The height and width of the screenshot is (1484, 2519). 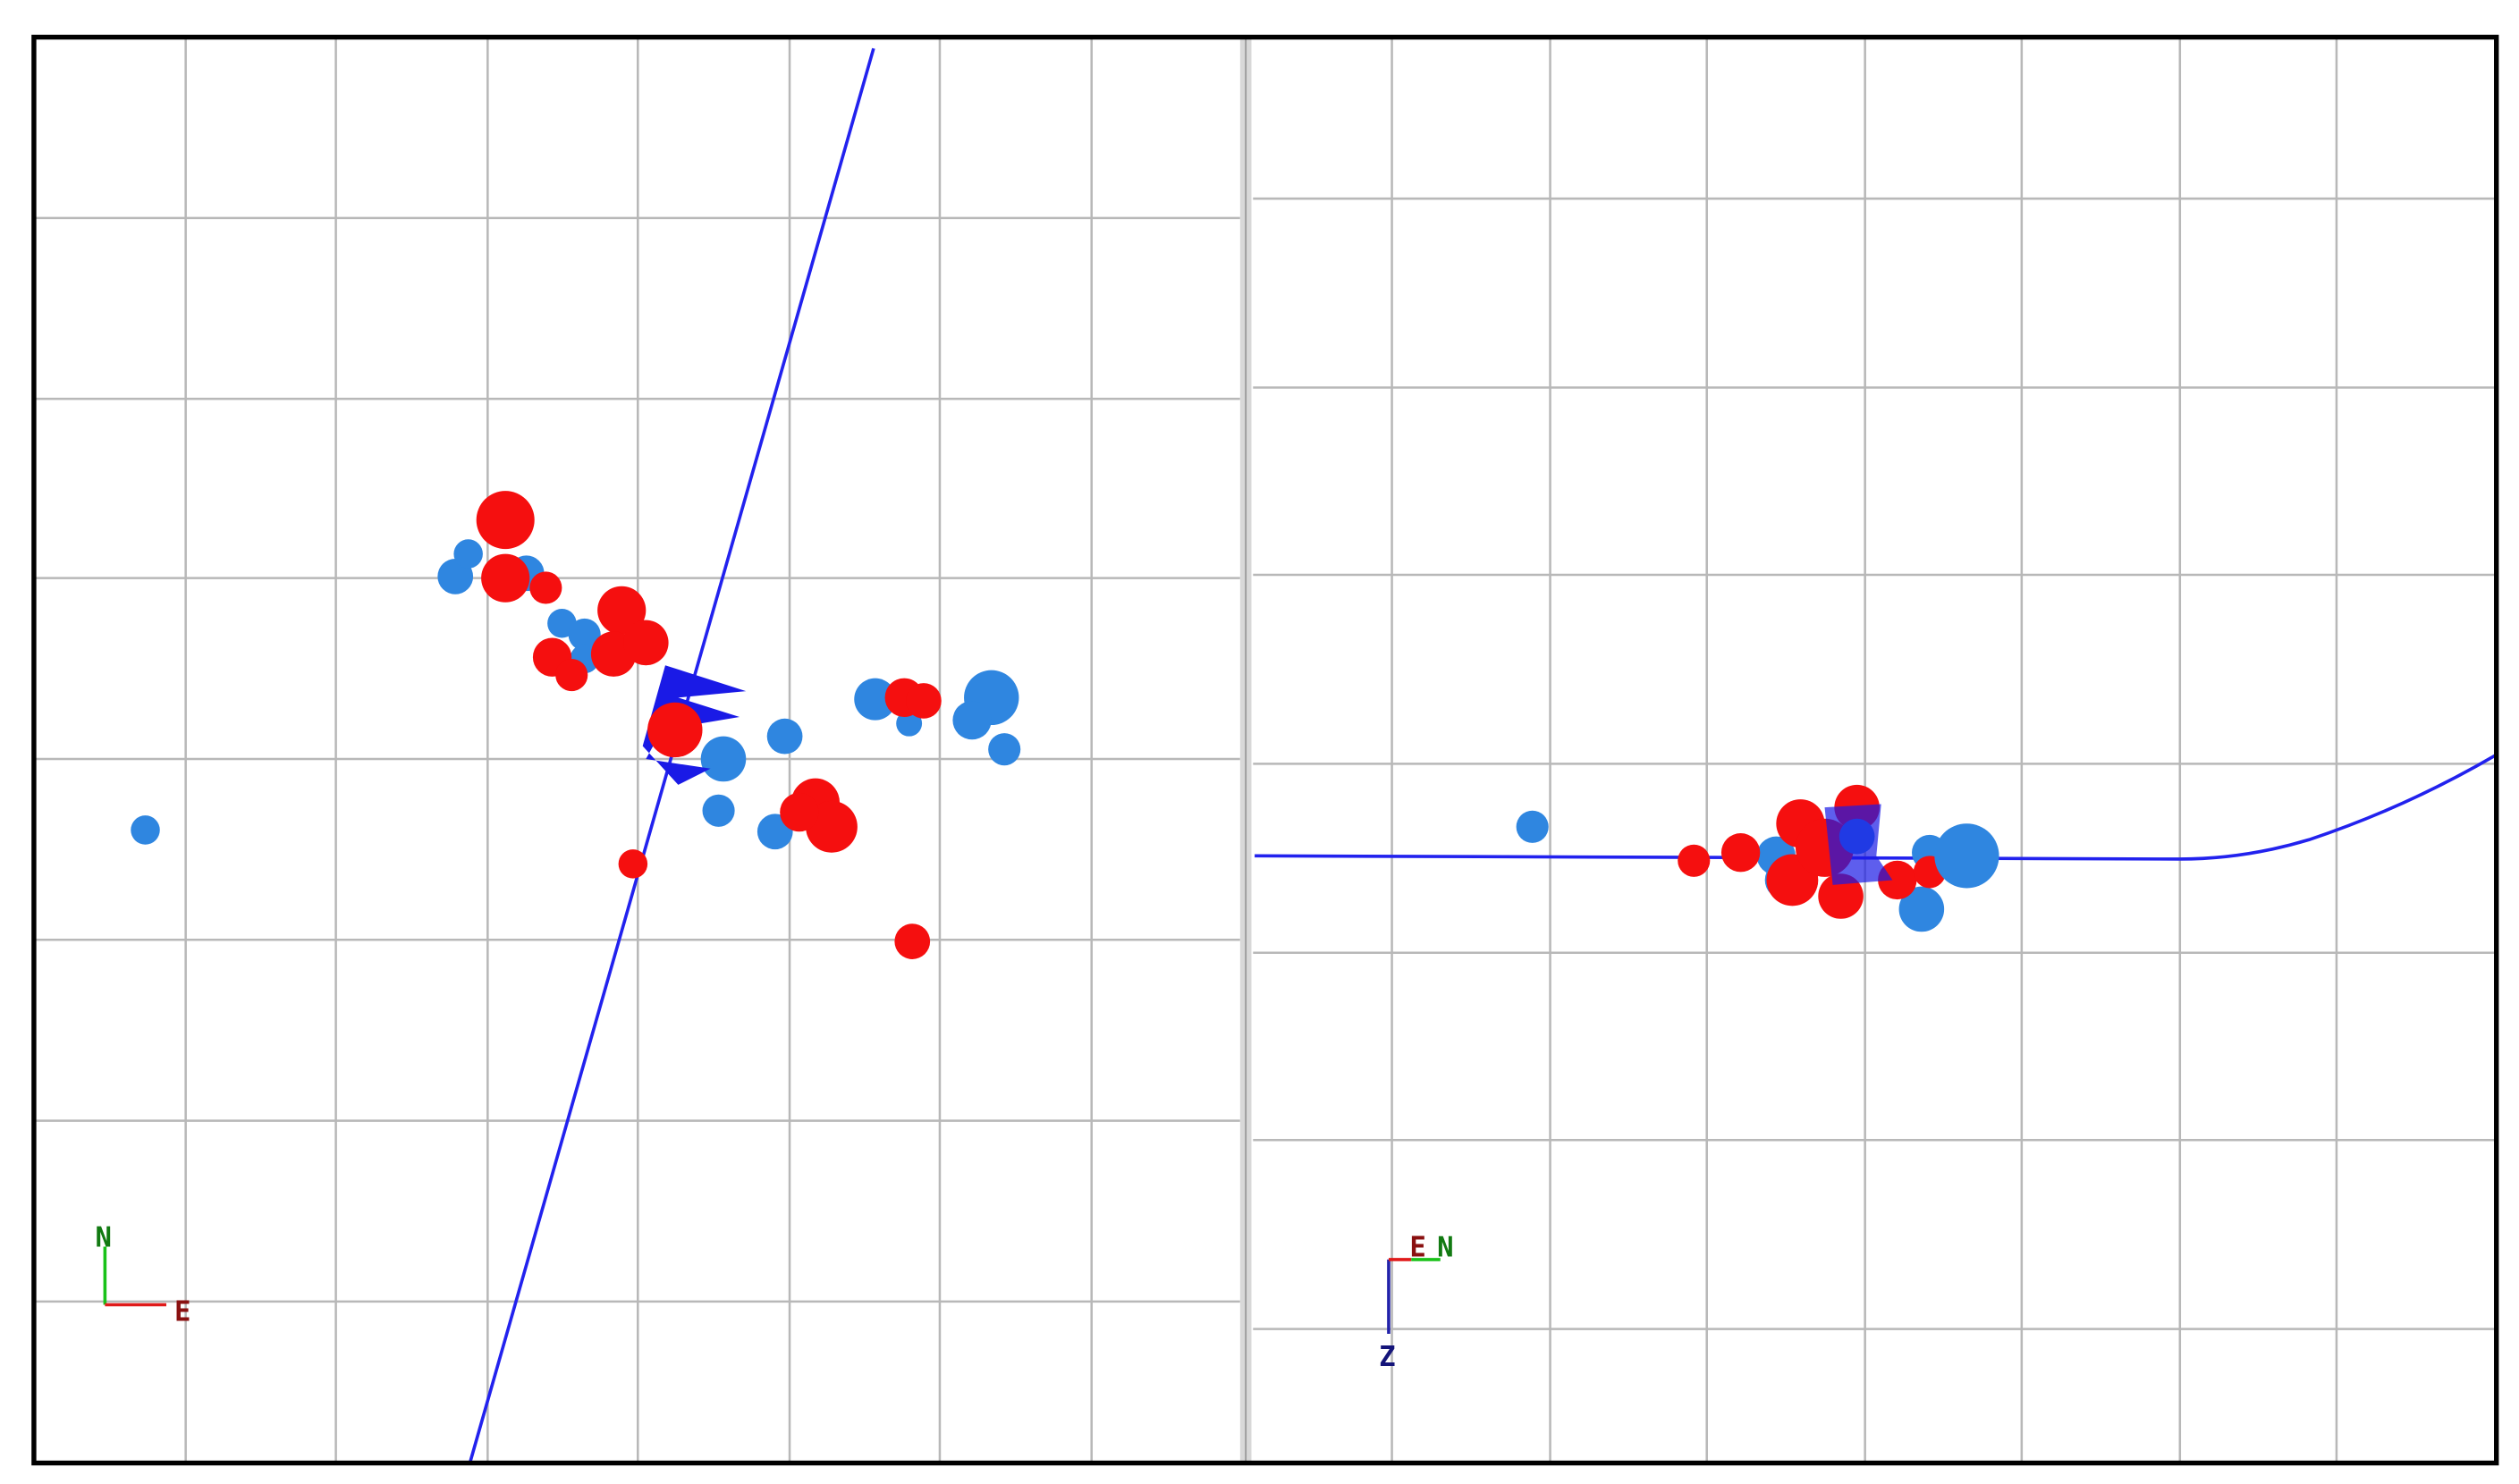 What do you see at coordinates (576, 725) in the screenshot?
I see `events-left` at bounding box center [576, 725].